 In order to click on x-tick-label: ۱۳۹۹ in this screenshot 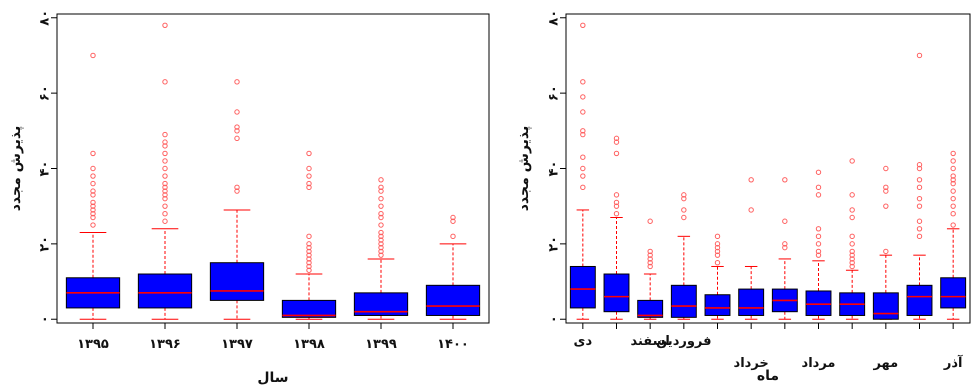, I will do `click(381, 344)`.